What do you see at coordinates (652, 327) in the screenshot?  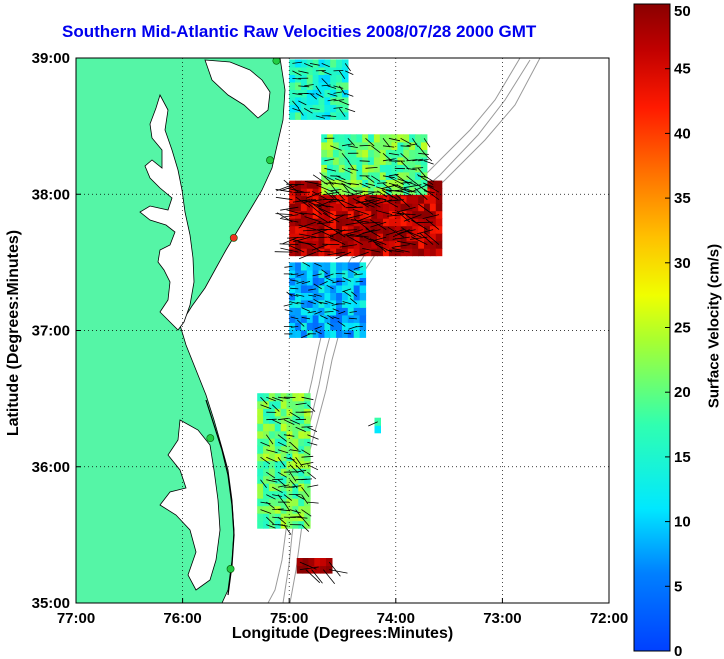 I see `colorbar` at bounding box center [652, 327].